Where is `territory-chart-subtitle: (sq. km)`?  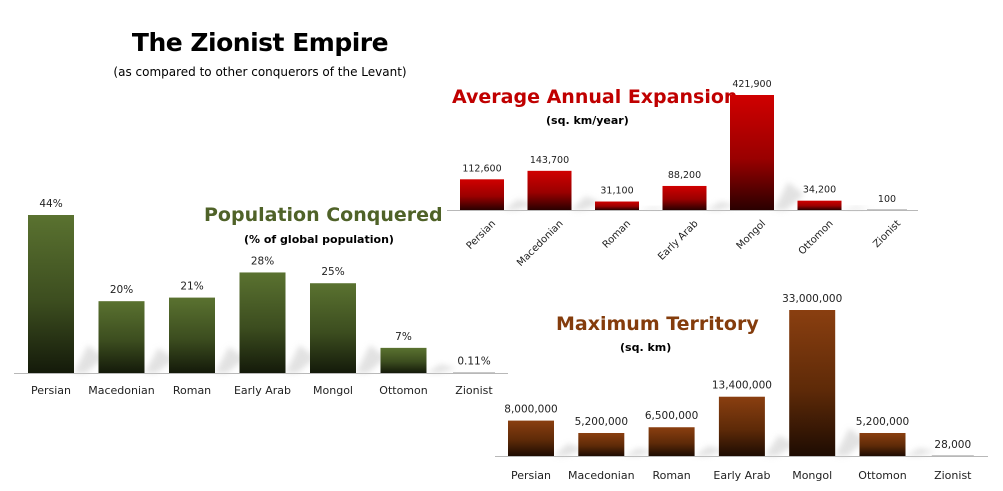
territory-chart-subtitle: (sq. km) is located at coordinates (646, 347).